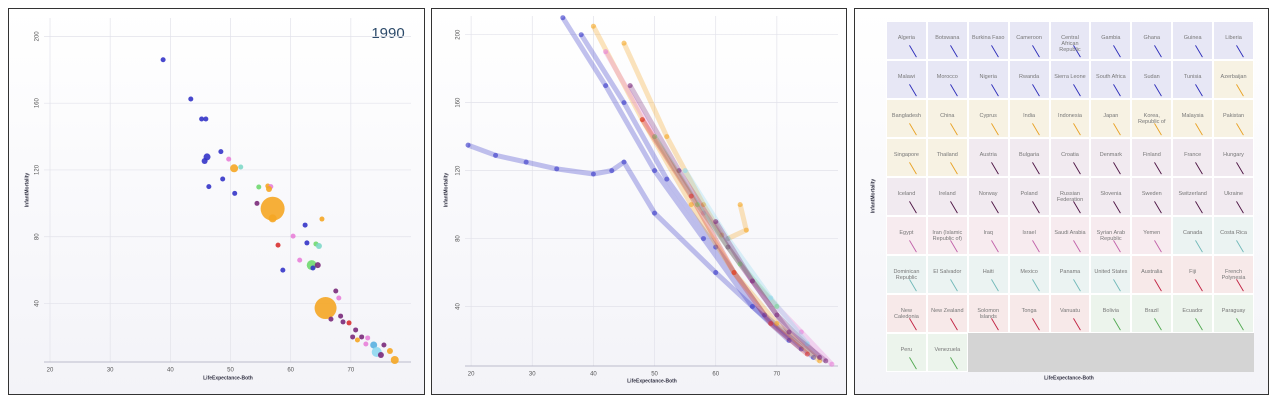 The image size is (1277, 403). I want to click on country-cell: Tonga, so click(1029, 313).